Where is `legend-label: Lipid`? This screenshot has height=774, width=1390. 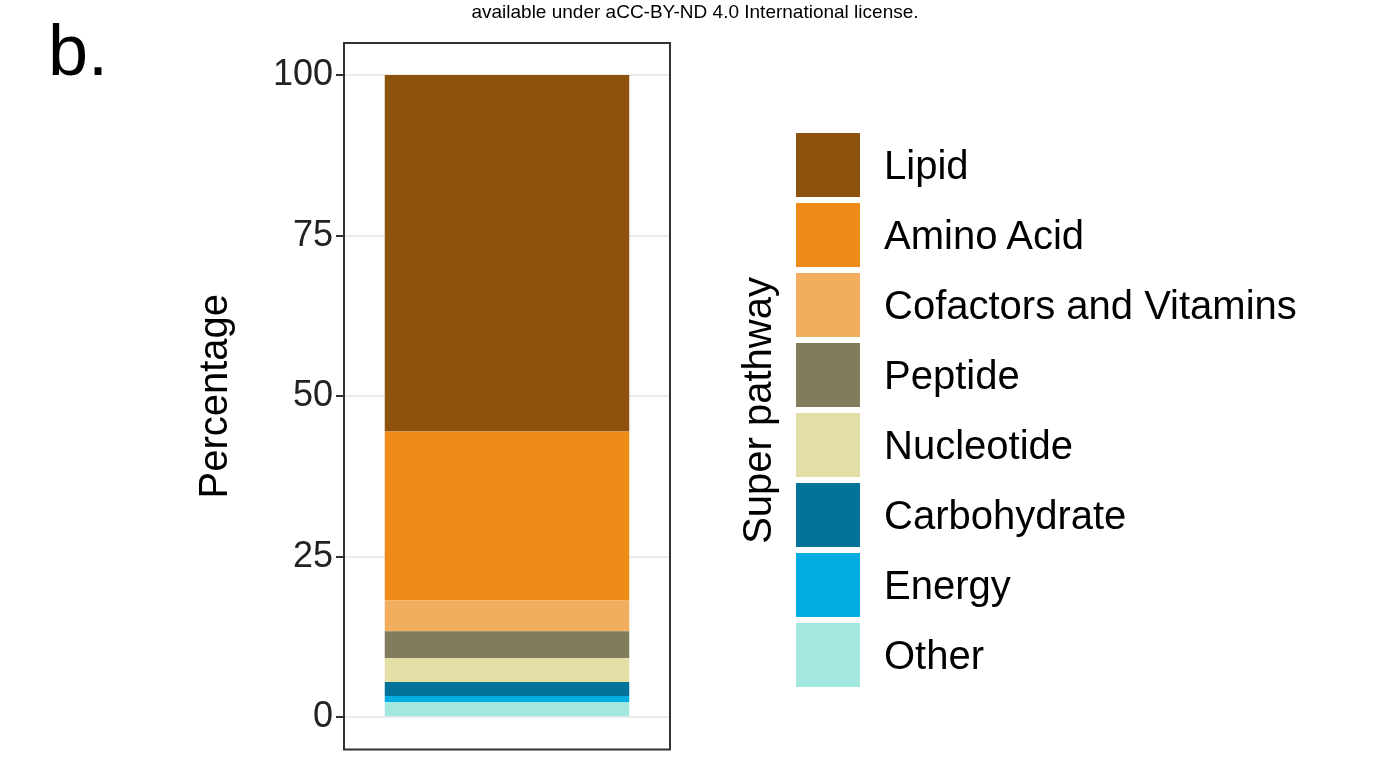
legend-label: Lipid is located at coordinates (926, 165).